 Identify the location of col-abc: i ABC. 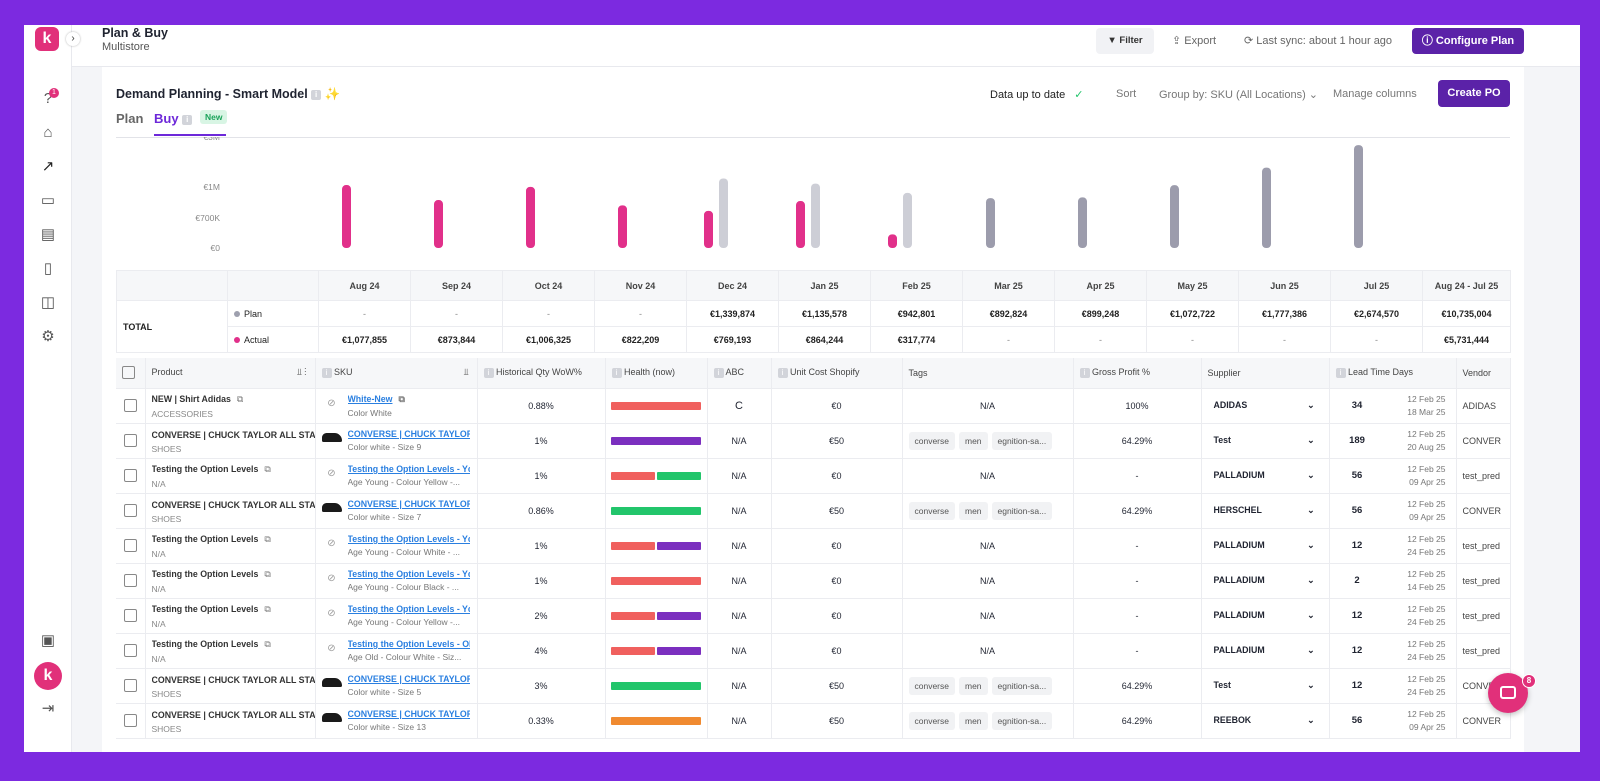
(739, 373).